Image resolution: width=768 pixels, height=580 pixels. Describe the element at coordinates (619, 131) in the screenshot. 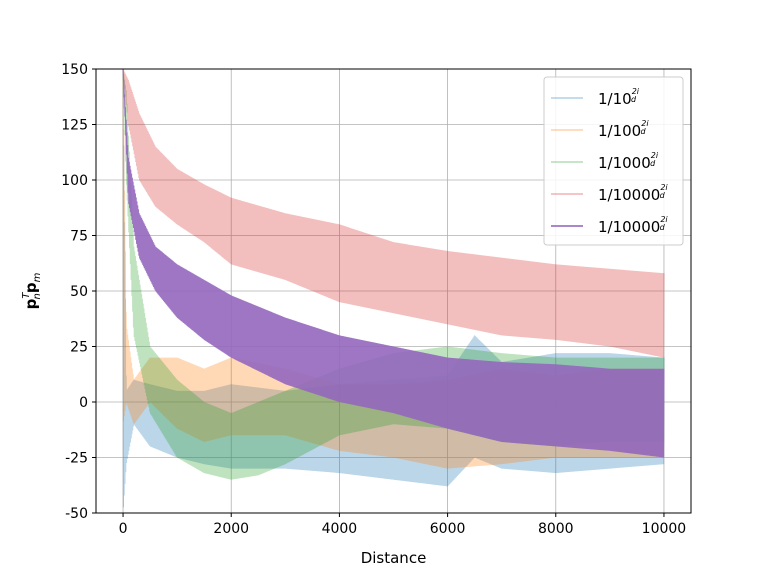

I see `legend-label-base: 1/100` at that location.